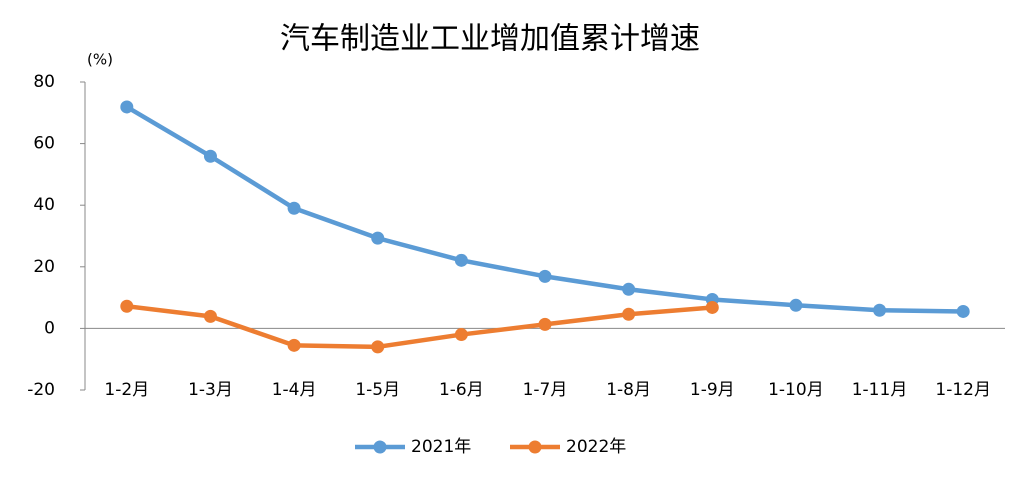  Describe the element at coordinates (126, 390) in the screenshot. I see `x-tick-label: 1-2月` at that location.